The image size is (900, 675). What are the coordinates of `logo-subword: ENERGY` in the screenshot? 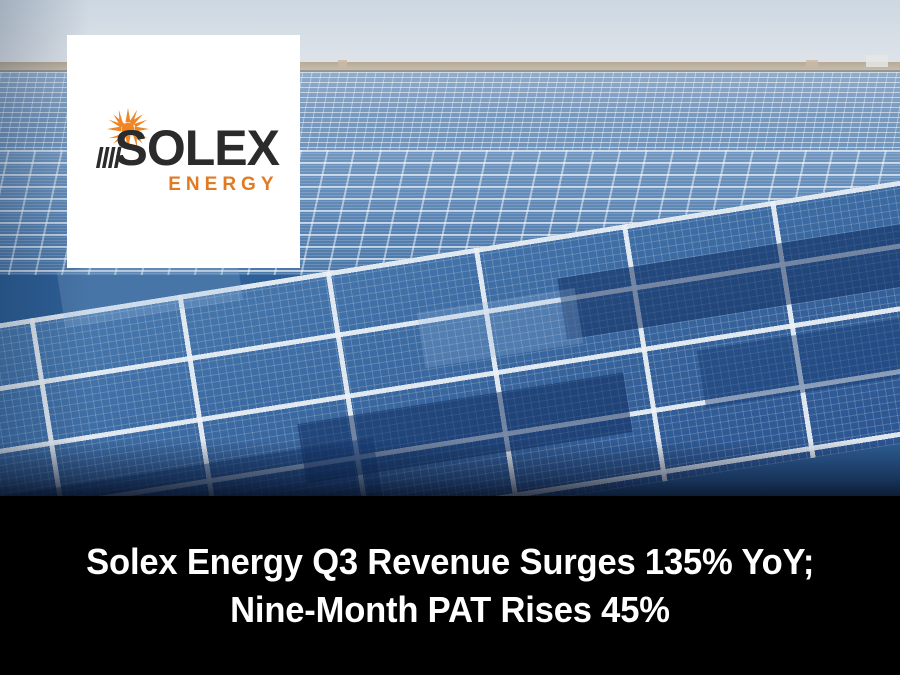 It's located at (223, 184).